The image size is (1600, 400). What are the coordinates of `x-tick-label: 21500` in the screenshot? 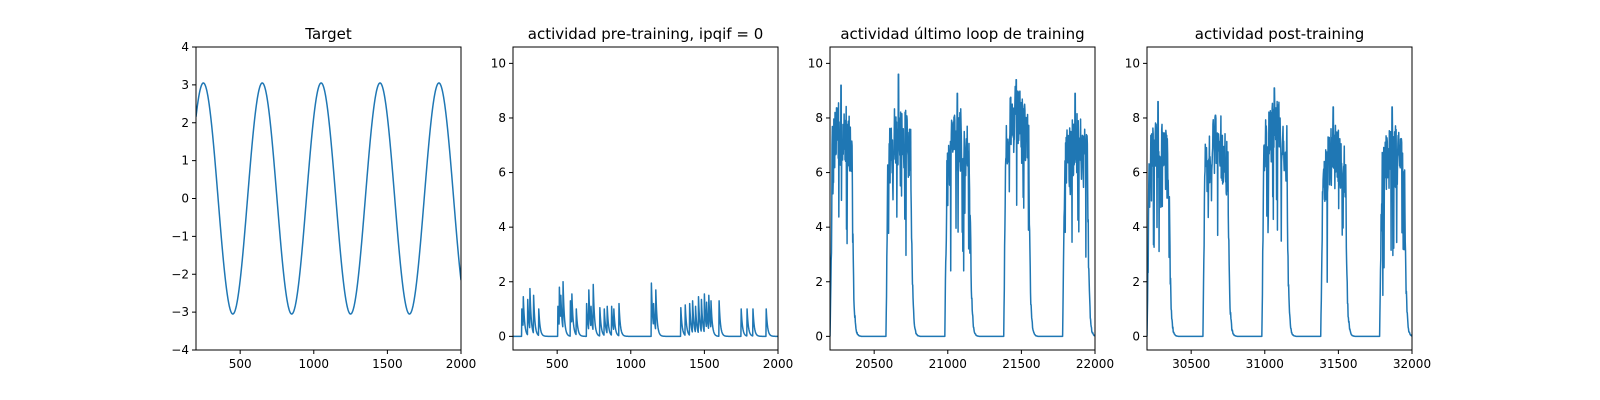 It's located at (1021, 364).